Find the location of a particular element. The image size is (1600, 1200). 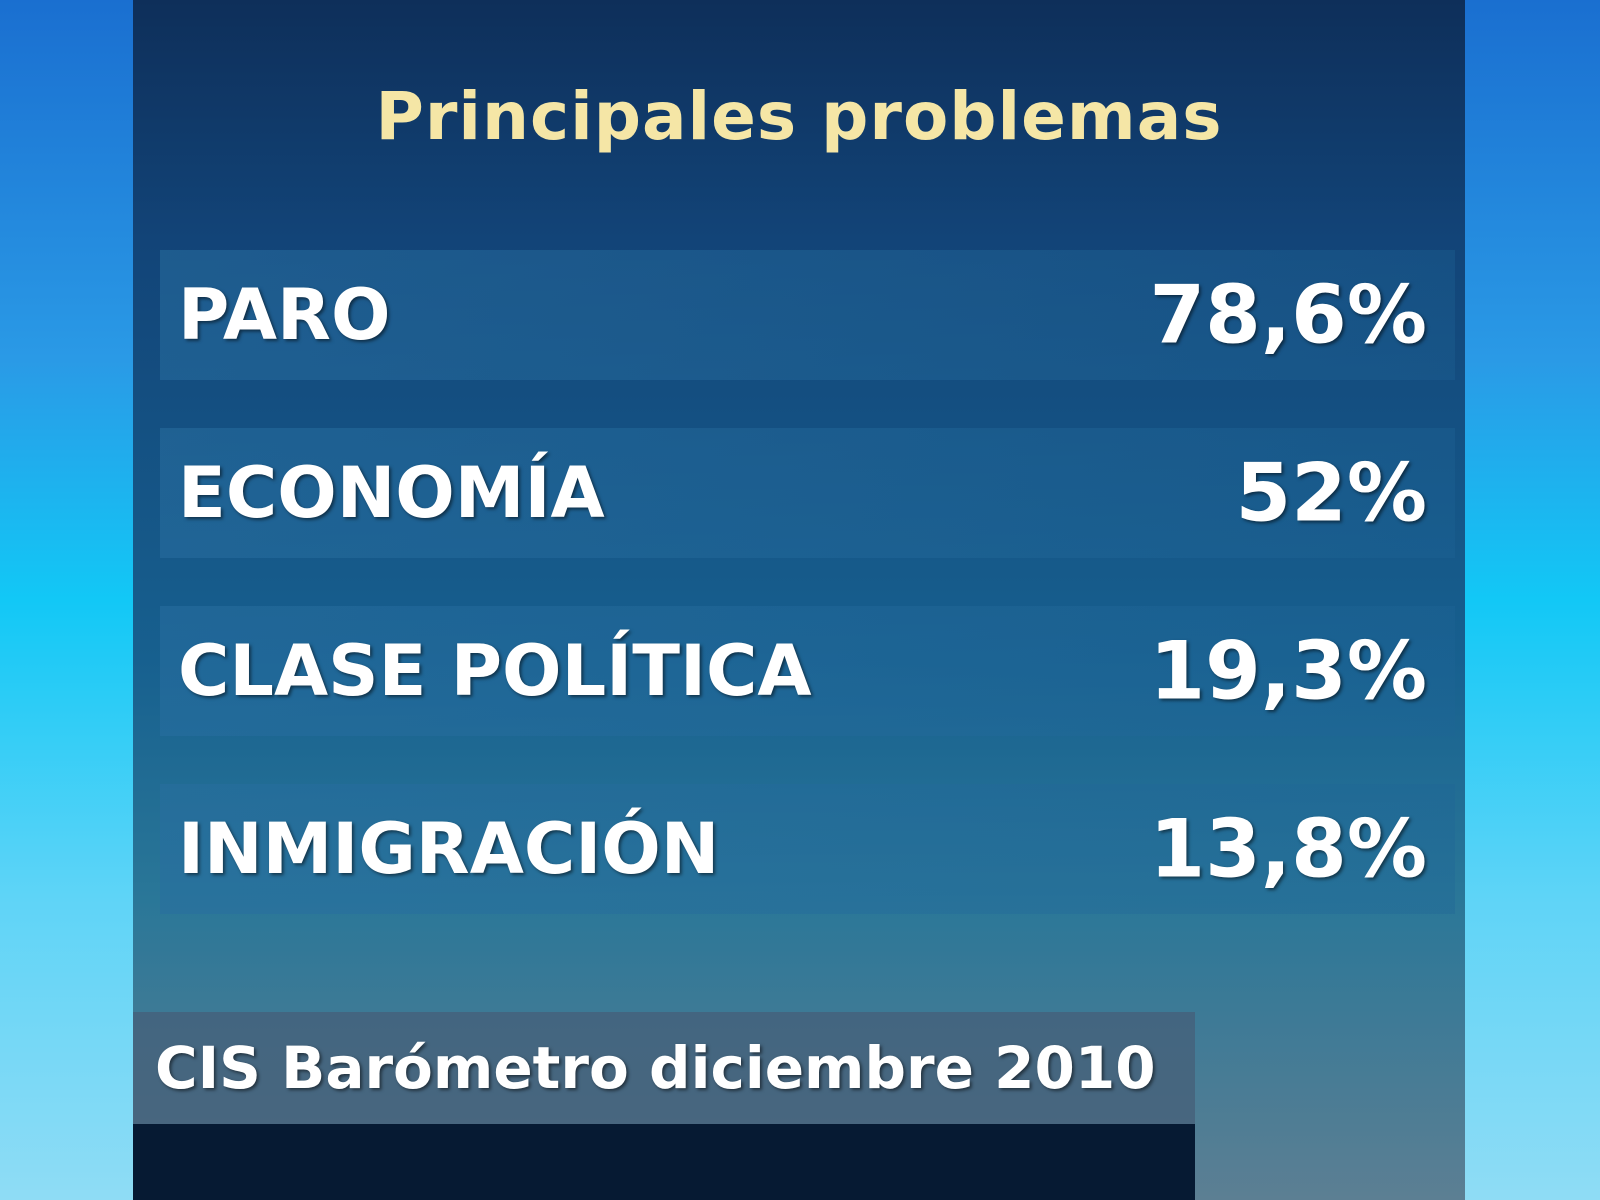

row-value: 19,3% is located at coordinates (1288, 671).